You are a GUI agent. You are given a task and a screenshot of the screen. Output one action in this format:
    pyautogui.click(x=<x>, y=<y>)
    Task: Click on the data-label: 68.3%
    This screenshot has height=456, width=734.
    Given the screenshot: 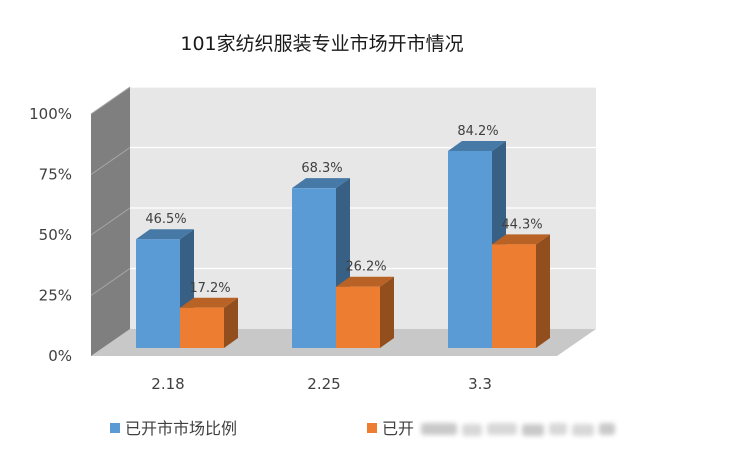 What is the action you would take?
    pyautogui.click(x=321, y=168)
    